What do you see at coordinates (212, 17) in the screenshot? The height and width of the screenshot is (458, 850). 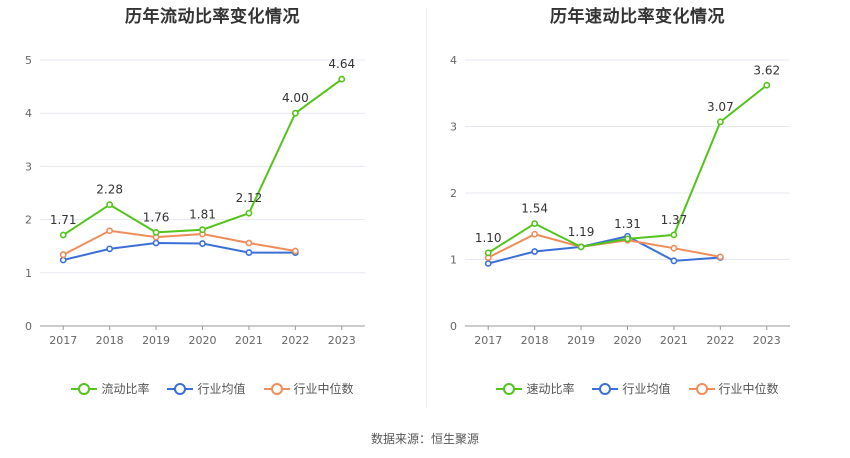 I see `chart-title: 历年流动比率变化情况` at bounding box center [212, 17].